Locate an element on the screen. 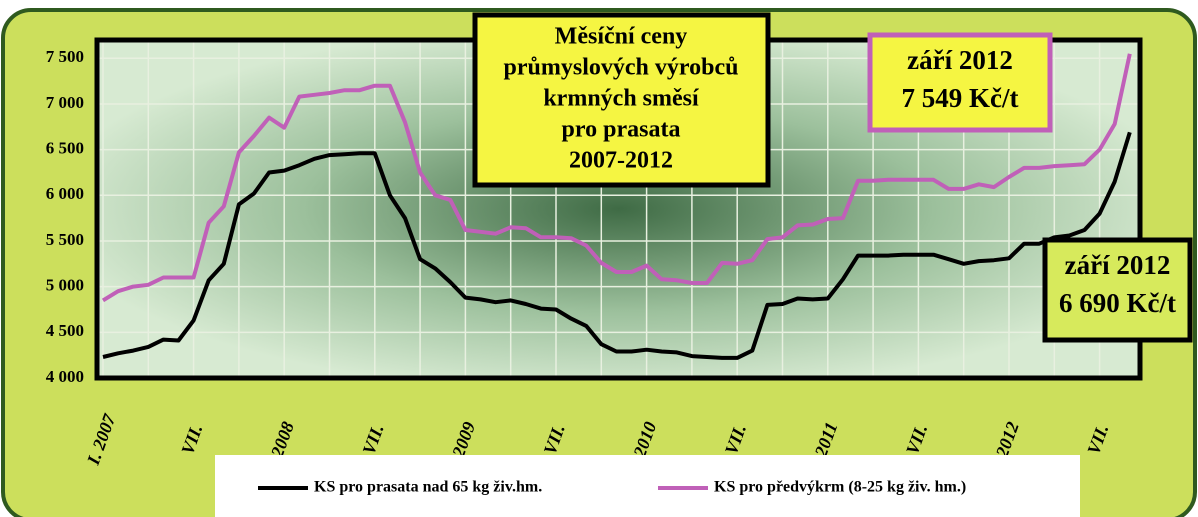 The height and width of the screenshot is (517, 1198). annotation: 6 690 Kč/t is located at coordinates (1117, 303).